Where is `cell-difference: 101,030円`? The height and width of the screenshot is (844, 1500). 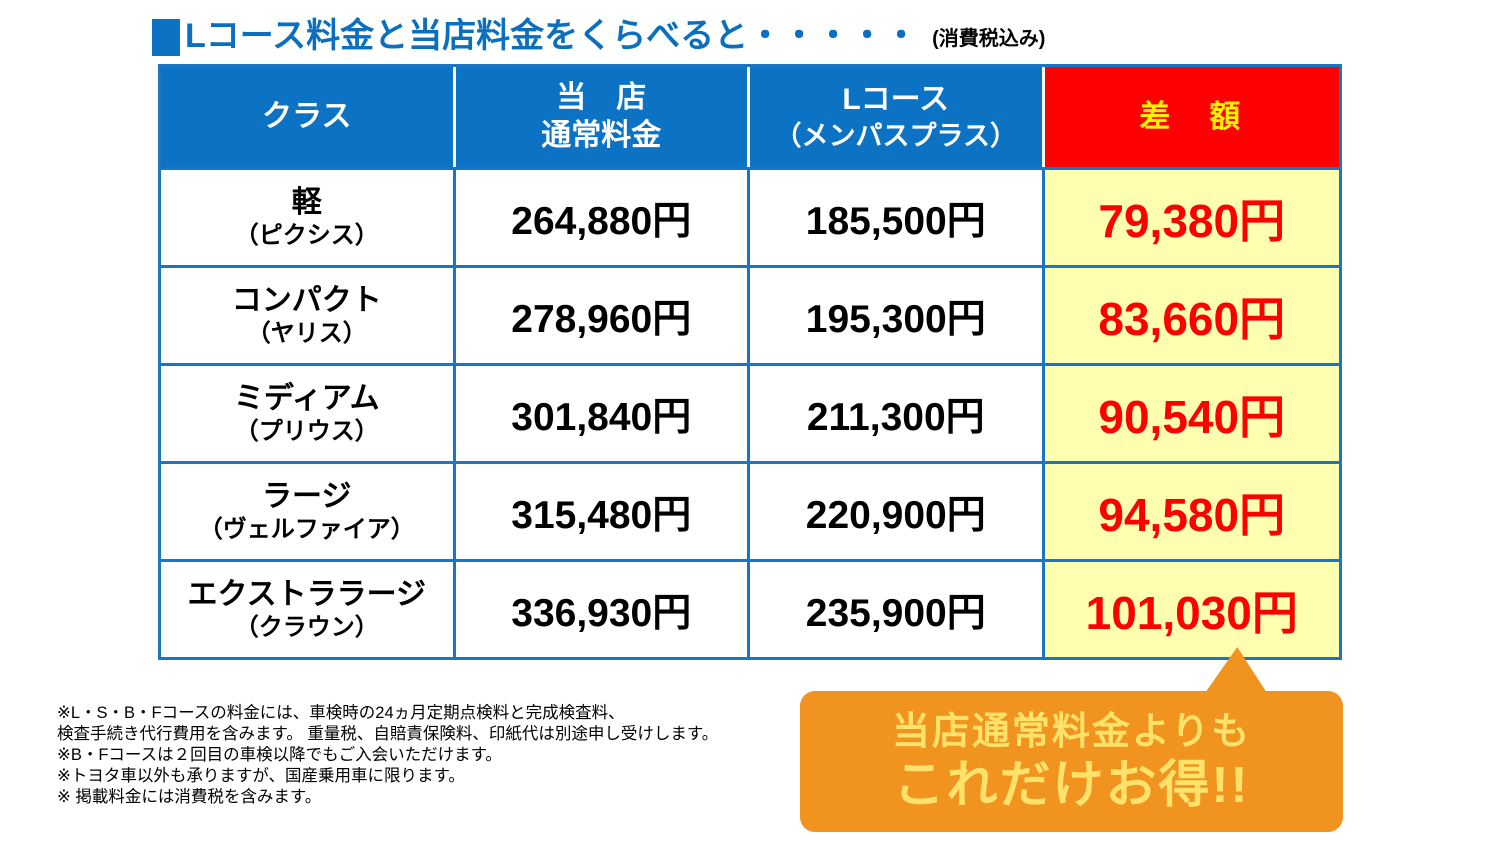
cell-difference: 101,030円 is located at coordinates (1191, 608).